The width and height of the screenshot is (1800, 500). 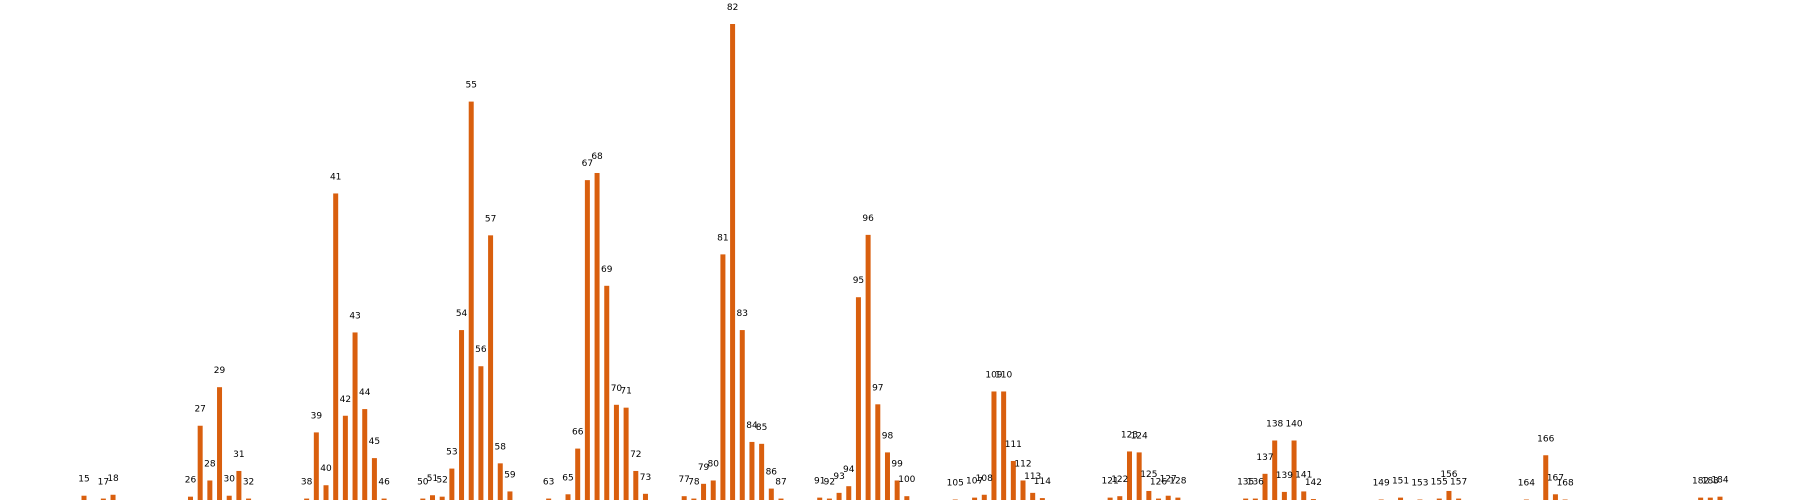 I want to click on bar-label-95: 95, so click(x=858, y=281).